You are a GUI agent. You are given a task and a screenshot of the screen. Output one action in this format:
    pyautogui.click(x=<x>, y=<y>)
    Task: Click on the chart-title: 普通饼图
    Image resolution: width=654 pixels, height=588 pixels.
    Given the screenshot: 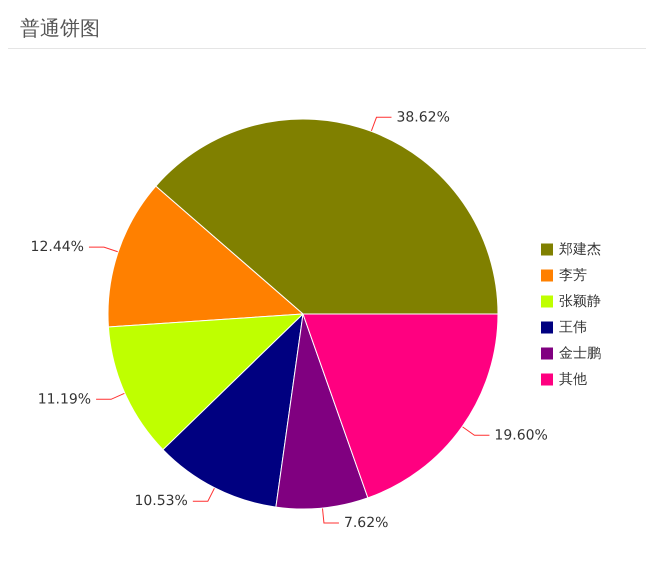 What is the action you would take?
    pyautogui.click(x=327, y=28)
    